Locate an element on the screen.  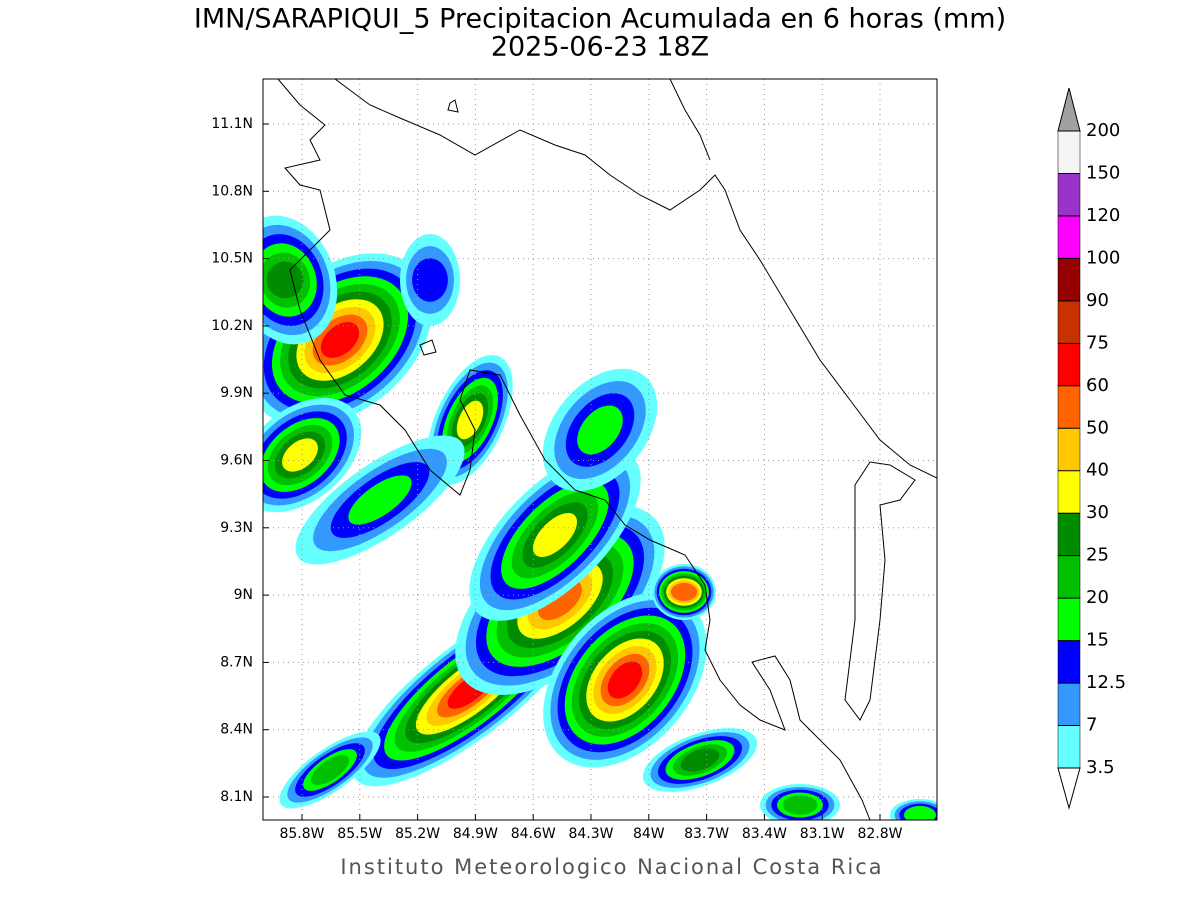
colorbar-label: 25 is located at coordinates (1097, 555).